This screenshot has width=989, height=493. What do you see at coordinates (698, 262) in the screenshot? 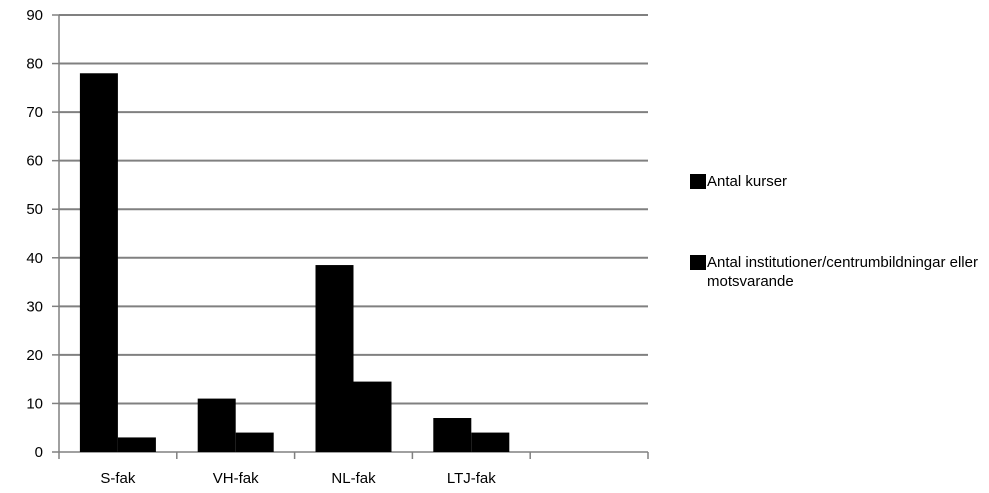
I see `legend-swatch-antal-institutioner` at bounding box center [698, 262].